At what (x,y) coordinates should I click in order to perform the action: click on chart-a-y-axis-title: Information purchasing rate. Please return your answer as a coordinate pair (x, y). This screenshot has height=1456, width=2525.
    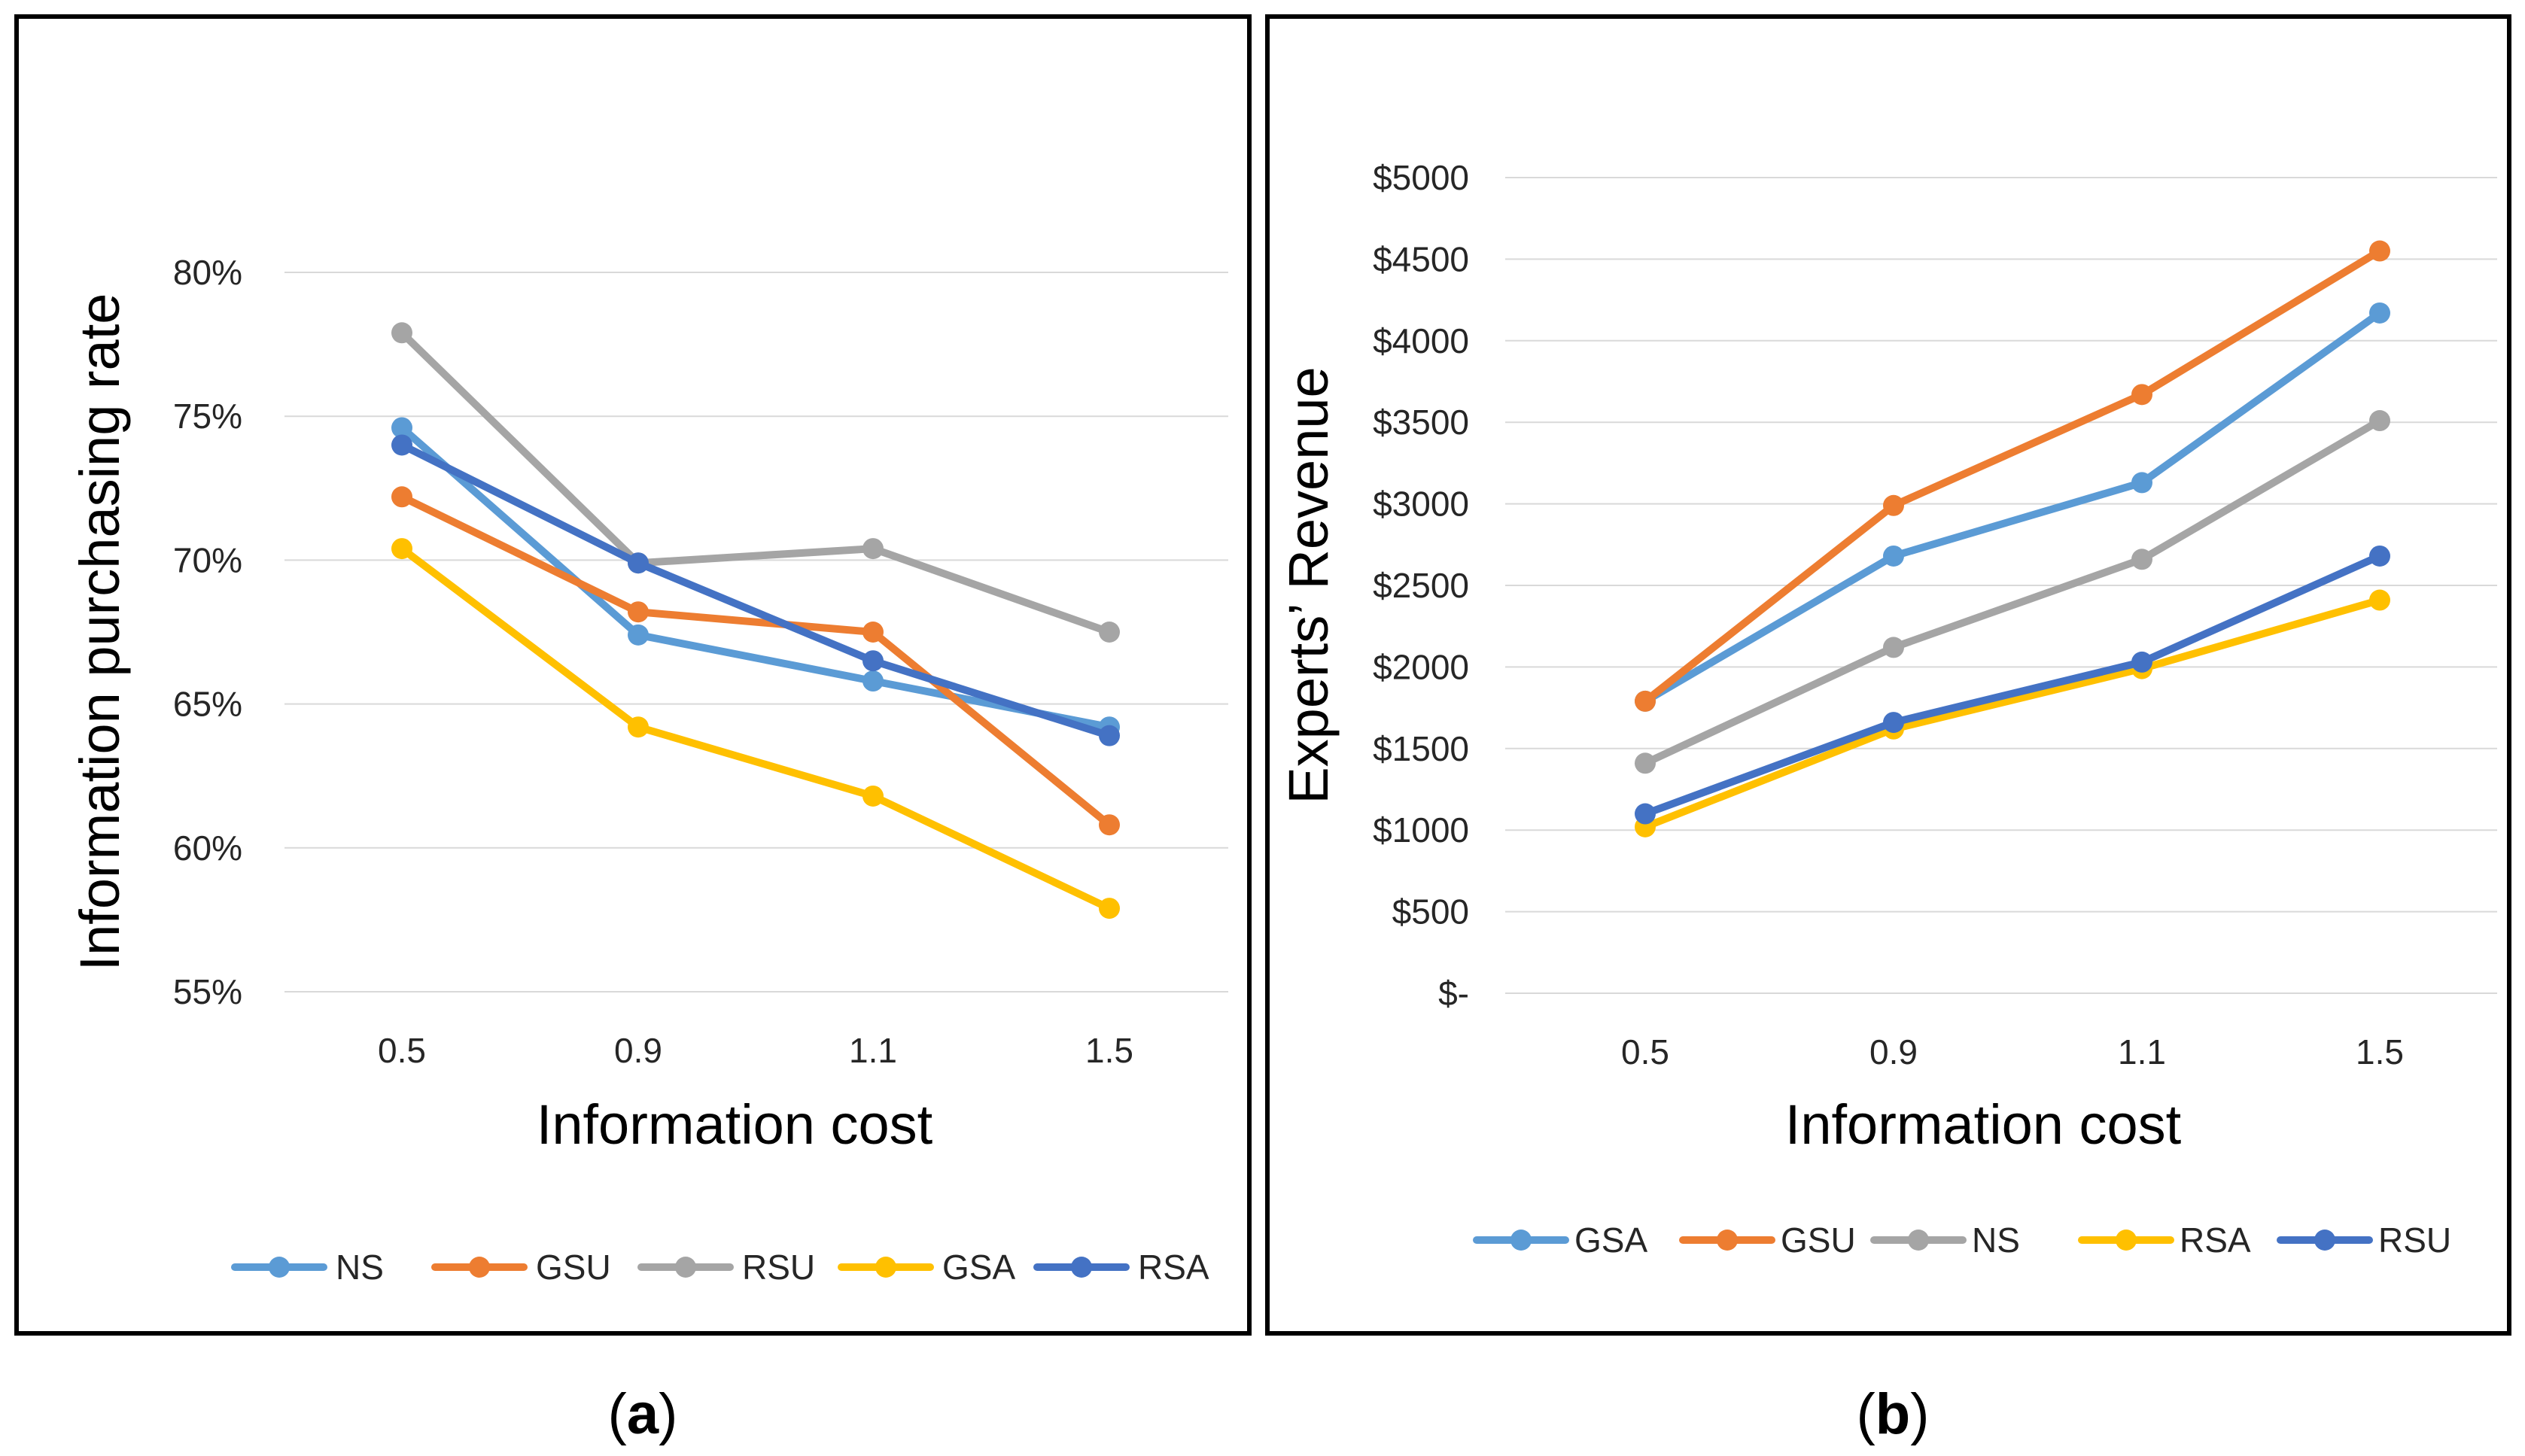
    Looking at the image, I should click on (100, 632).